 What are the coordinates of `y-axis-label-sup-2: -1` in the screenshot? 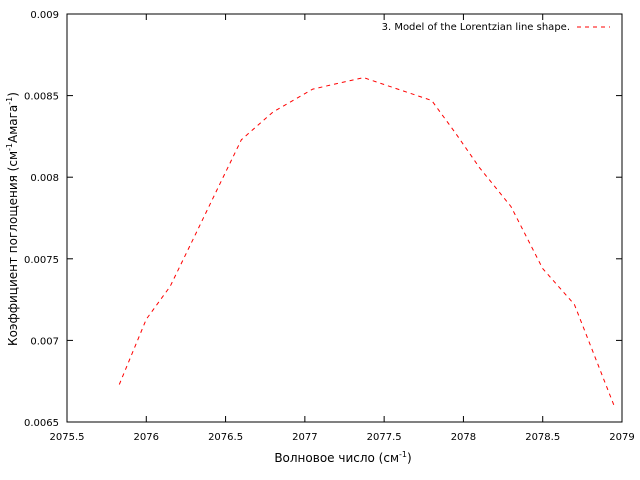 It's located at (9, 101).